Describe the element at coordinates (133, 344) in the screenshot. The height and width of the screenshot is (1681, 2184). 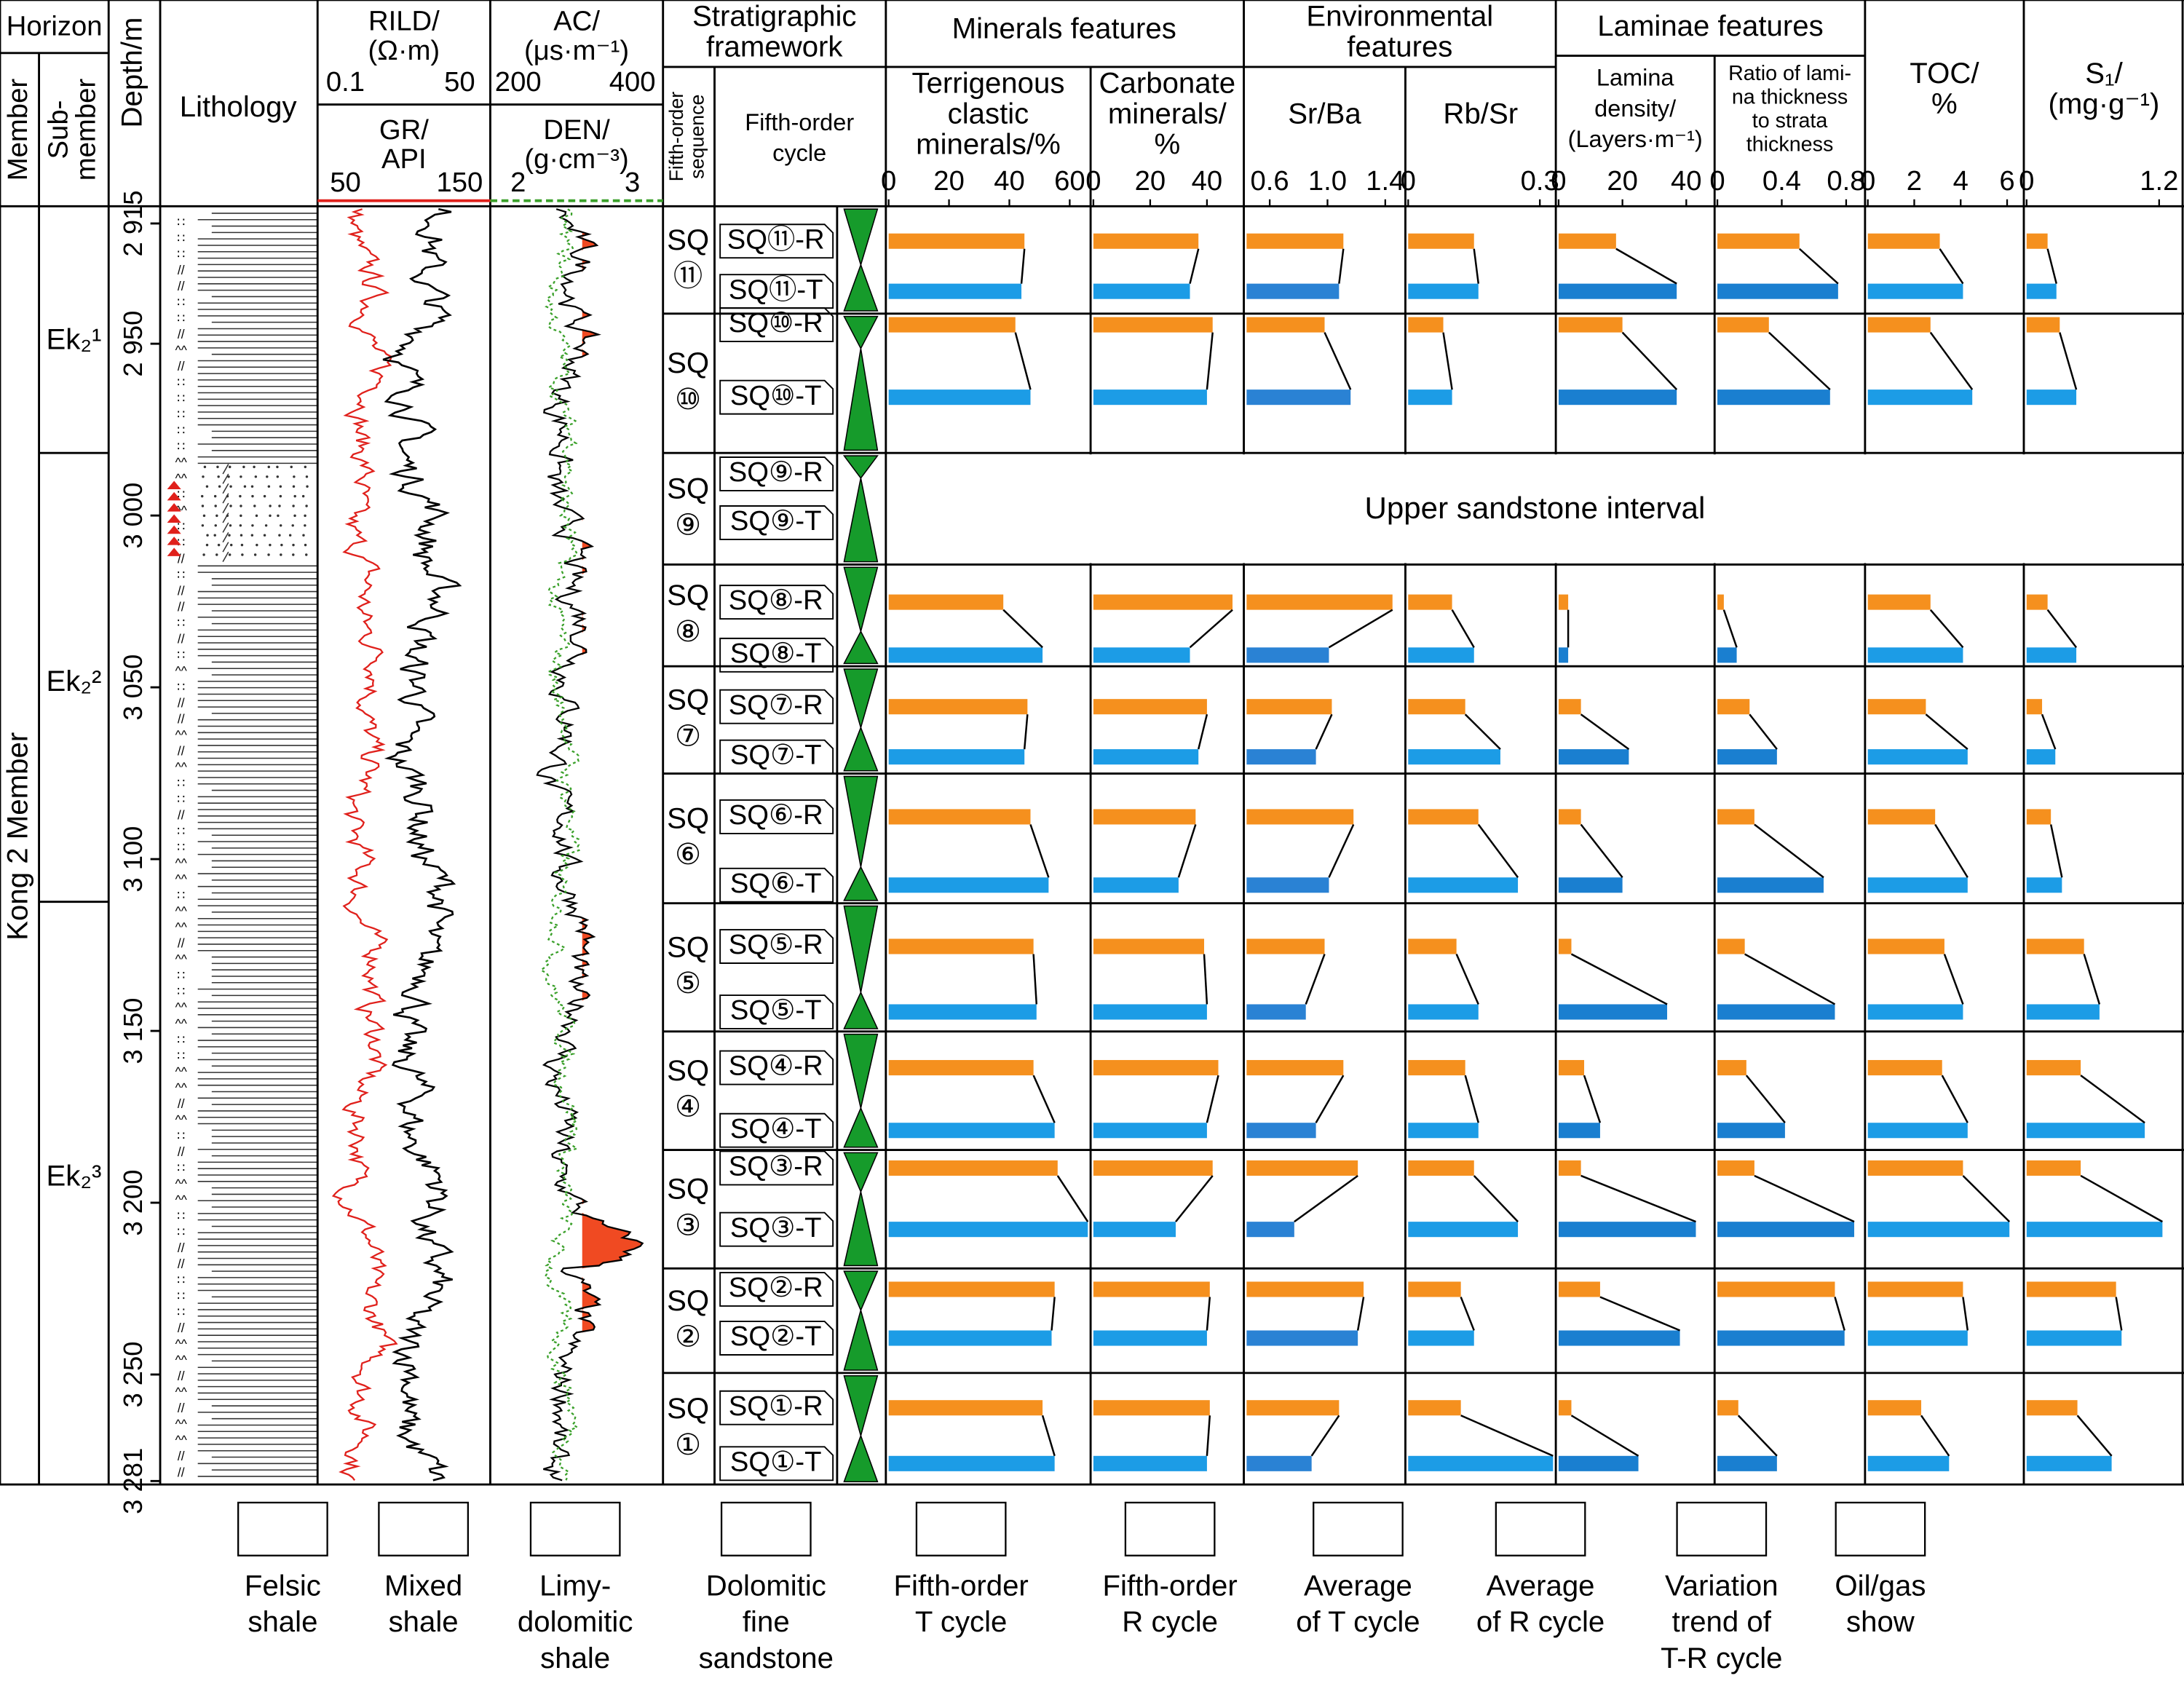
I see `label: 2 950` at that location.